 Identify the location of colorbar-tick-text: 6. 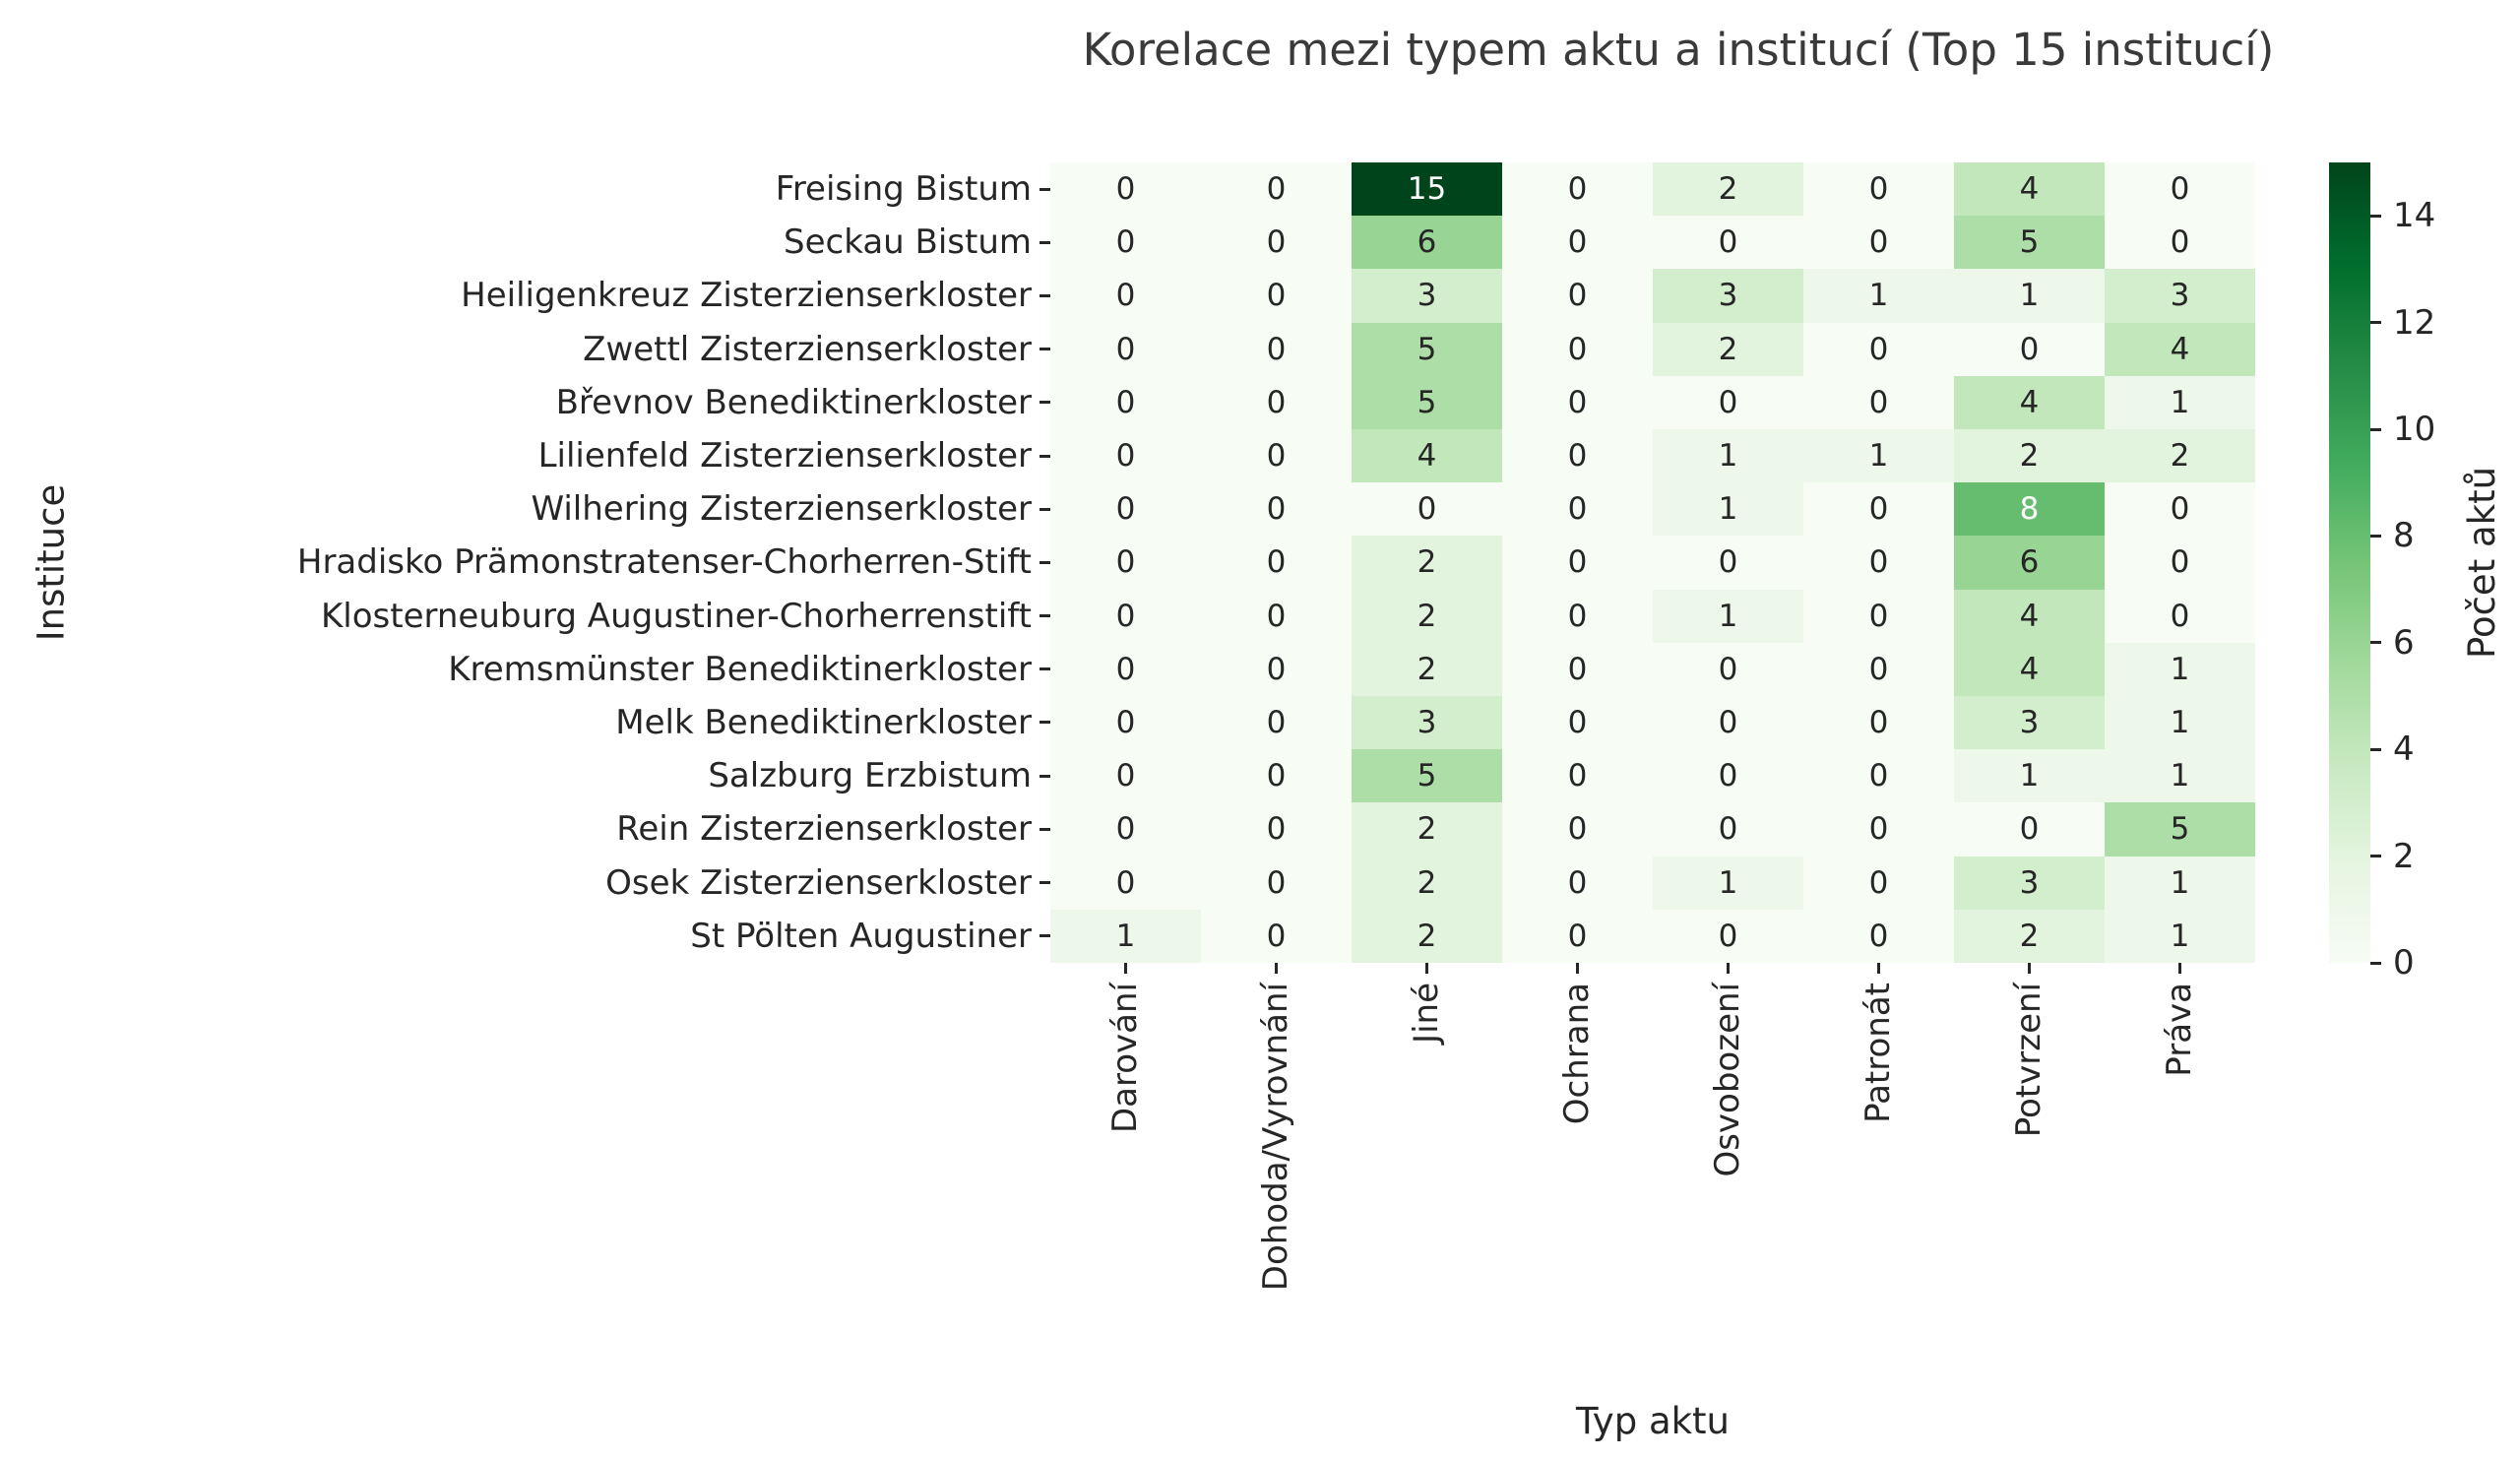
(2404, 642).